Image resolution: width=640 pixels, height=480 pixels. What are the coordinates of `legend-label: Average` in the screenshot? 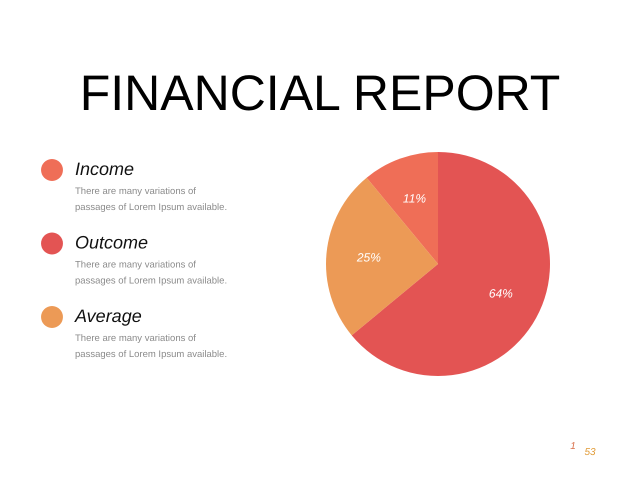 It's located at (108, 316).